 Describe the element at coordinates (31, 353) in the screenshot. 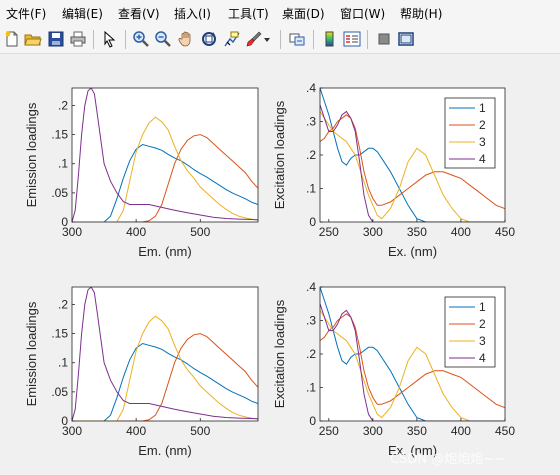

I see `em2-ylabel: Emission loadings` at that location.